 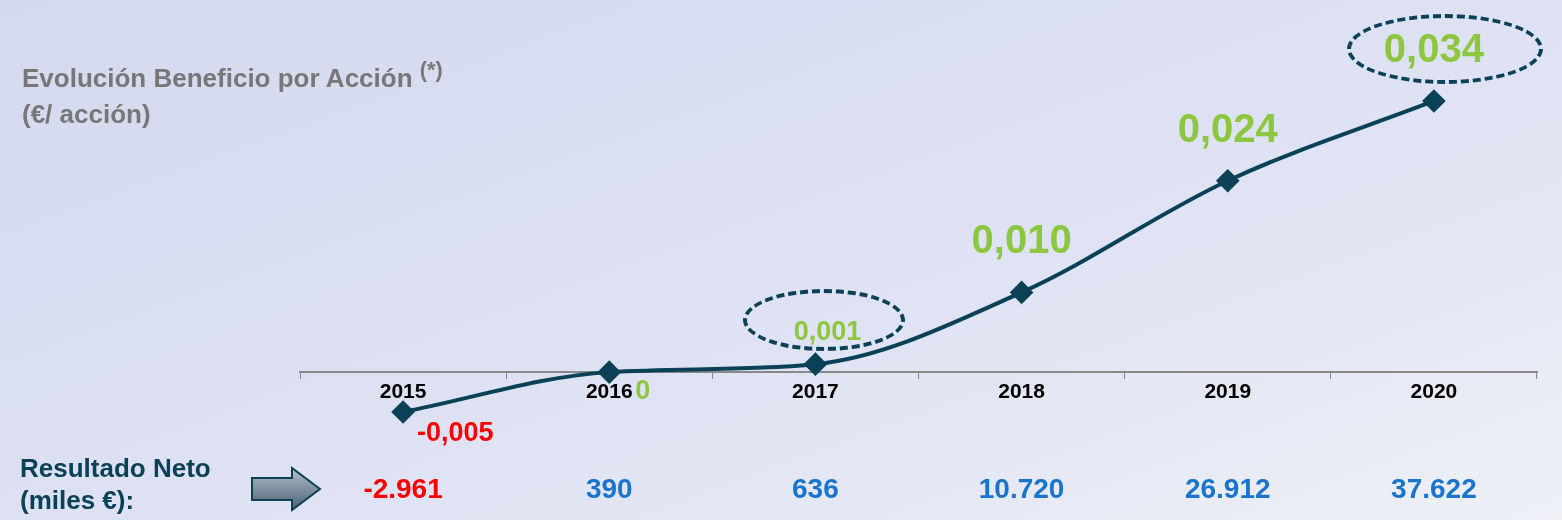 I want to click on x-tick-label: 2019, so click(x=1228, y=390).